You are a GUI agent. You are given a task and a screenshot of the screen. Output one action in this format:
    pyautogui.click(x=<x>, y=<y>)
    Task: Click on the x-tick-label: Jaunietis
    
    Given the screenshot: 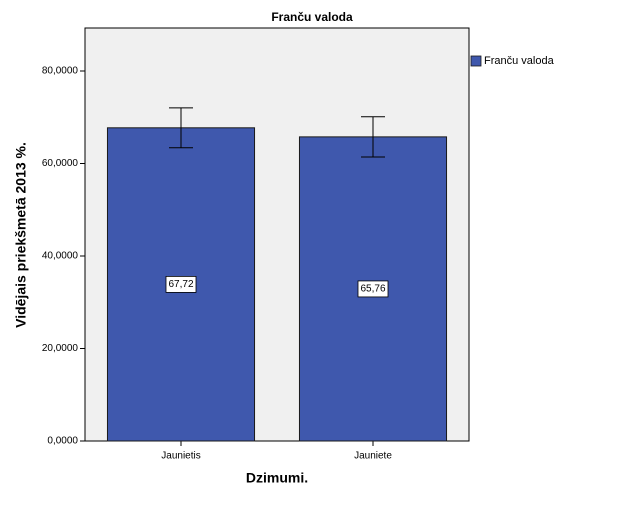 What is the action you would take?
    pyautogui.click(x=180, y=456)
    